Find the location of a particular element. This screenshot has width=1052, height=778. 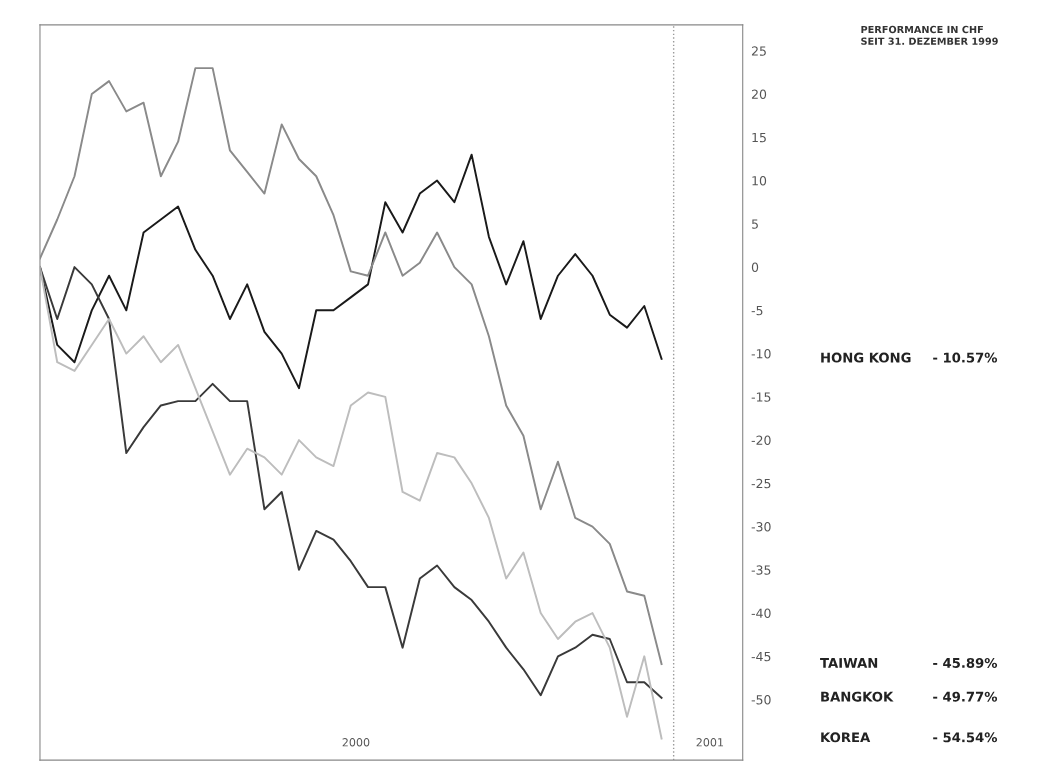

y-tick-label: -15 is located at coordinates (761, 397).